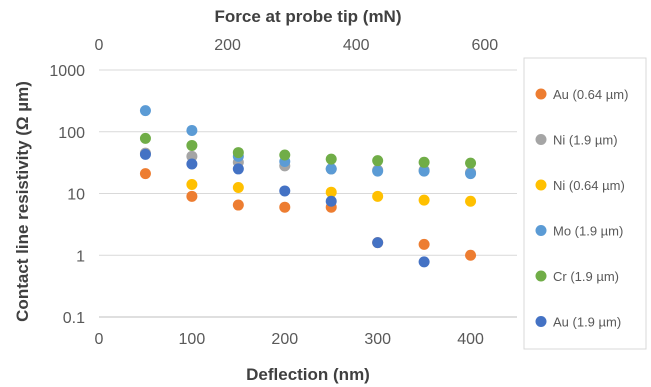  I want to click on series-ni-0-64-m, so click(331, 192).